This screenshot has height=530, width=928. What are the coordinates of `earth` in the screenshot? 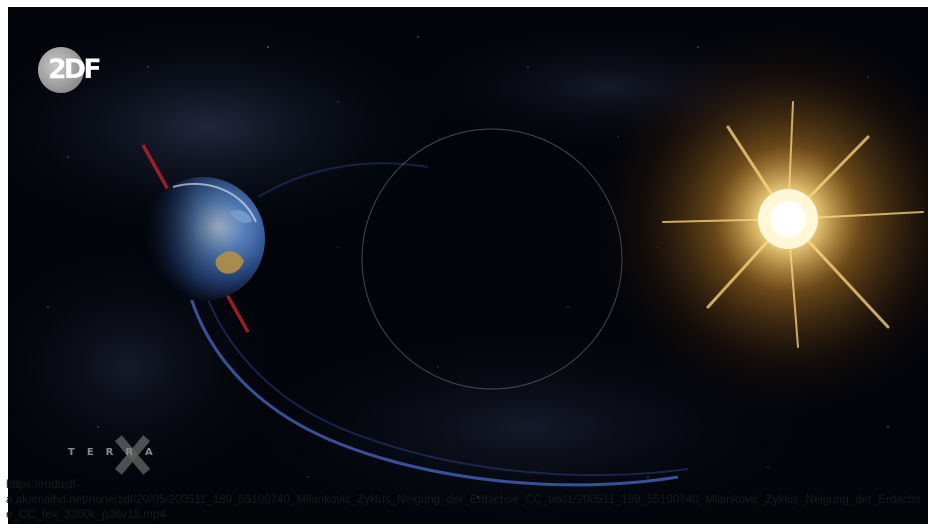 It's located at (203, 239).